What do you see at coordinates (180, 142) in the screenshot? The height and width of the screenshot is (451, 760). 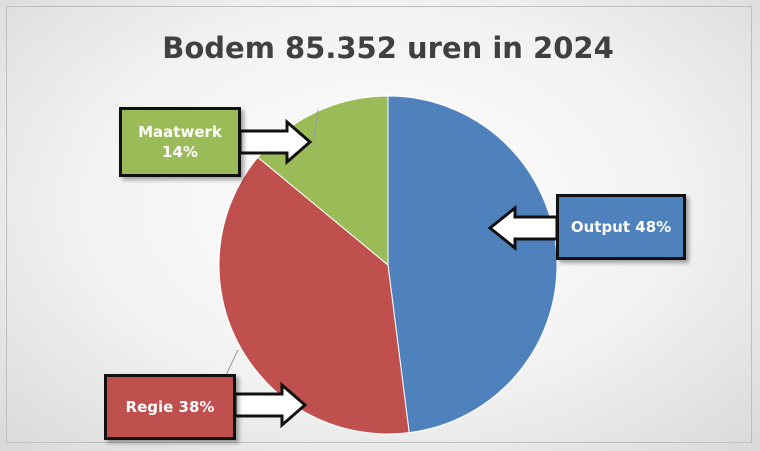 I see `data-label: Maatwerk 14%` at bounding box center [180, 142].